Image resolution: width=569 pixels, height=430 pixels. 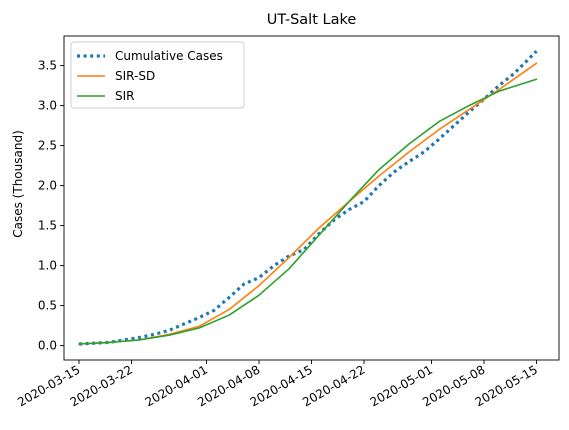 I want to click on y-tick-label: 0.5, so click(x=47, y=306).